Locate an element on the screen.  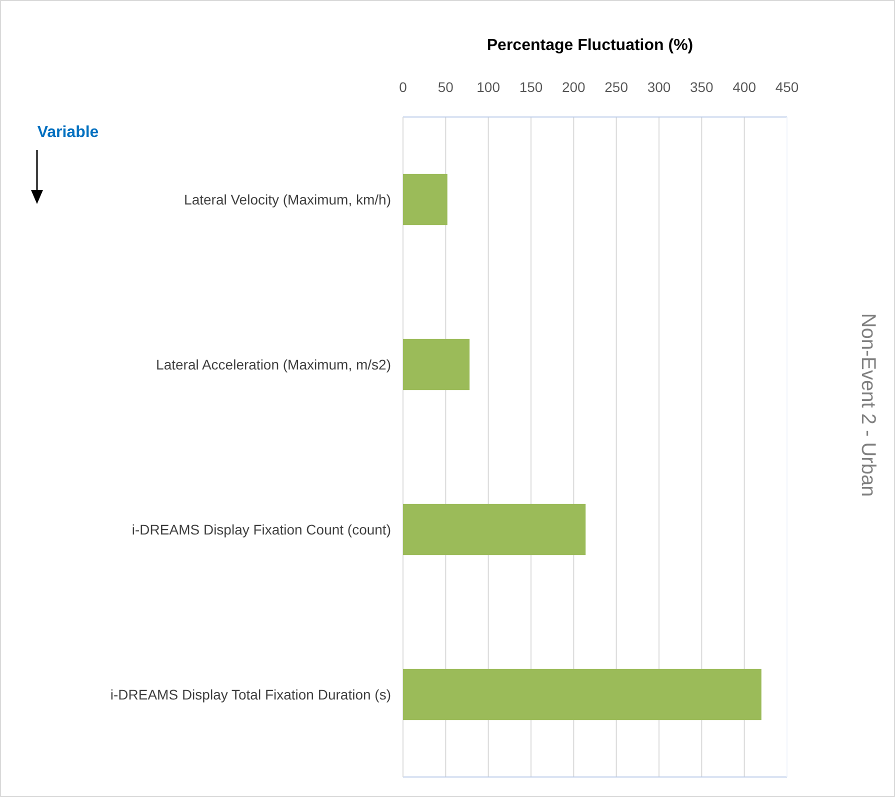
y-tick-label: i-DREAMS Display Fixation Count (count) is located at coordinates (261, 529).